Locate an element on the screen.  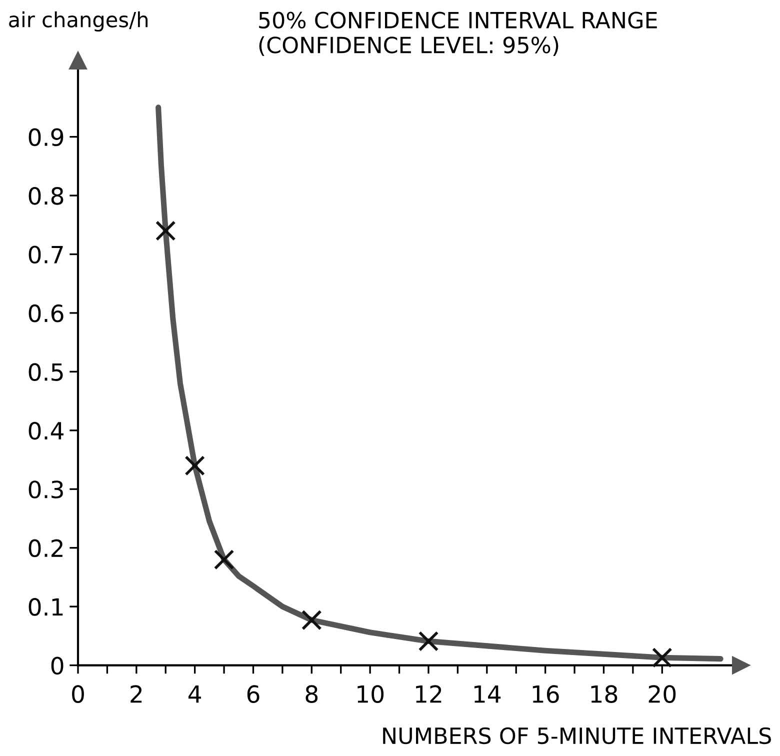
y-tick-label: 0.8 is located at coordinates (46, 195).